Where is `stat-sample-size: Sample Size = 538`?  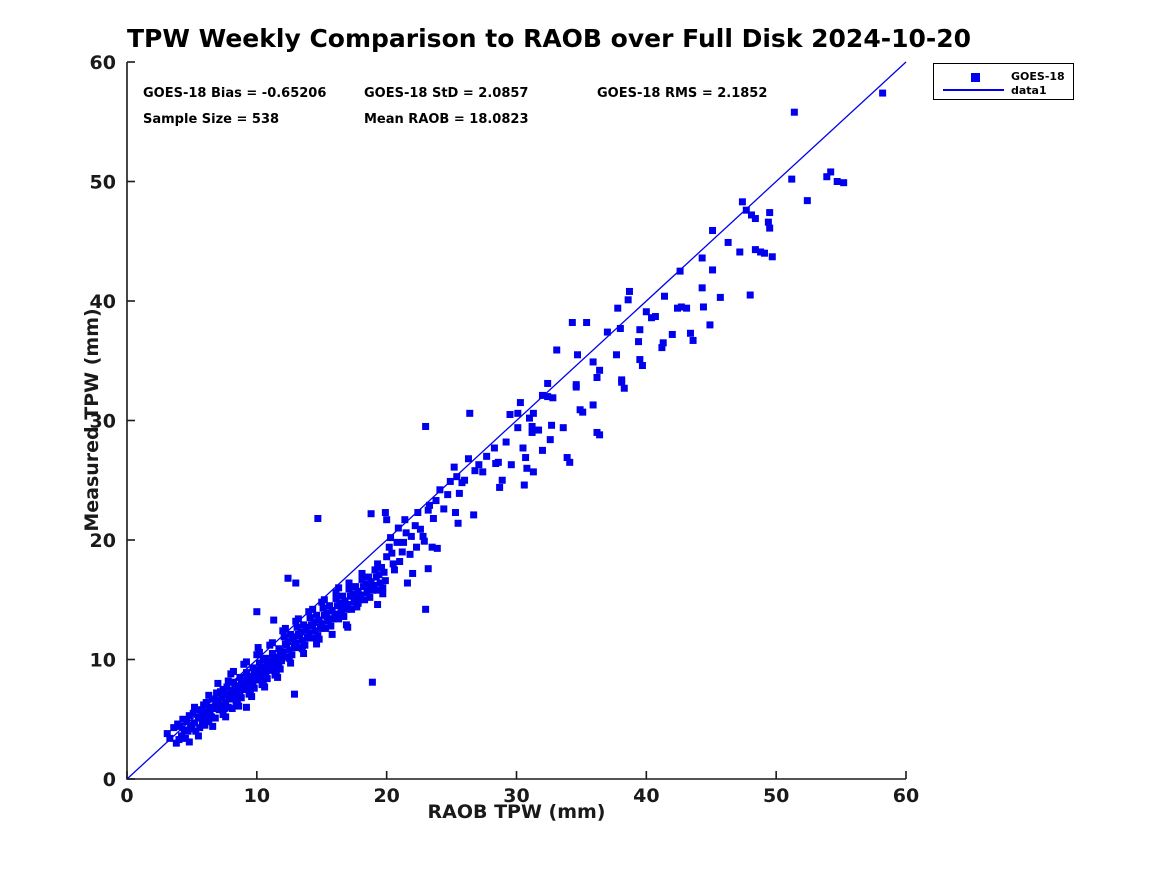
stat-sample-size: Sample Size = 538 is located at coordinates (211, 119).